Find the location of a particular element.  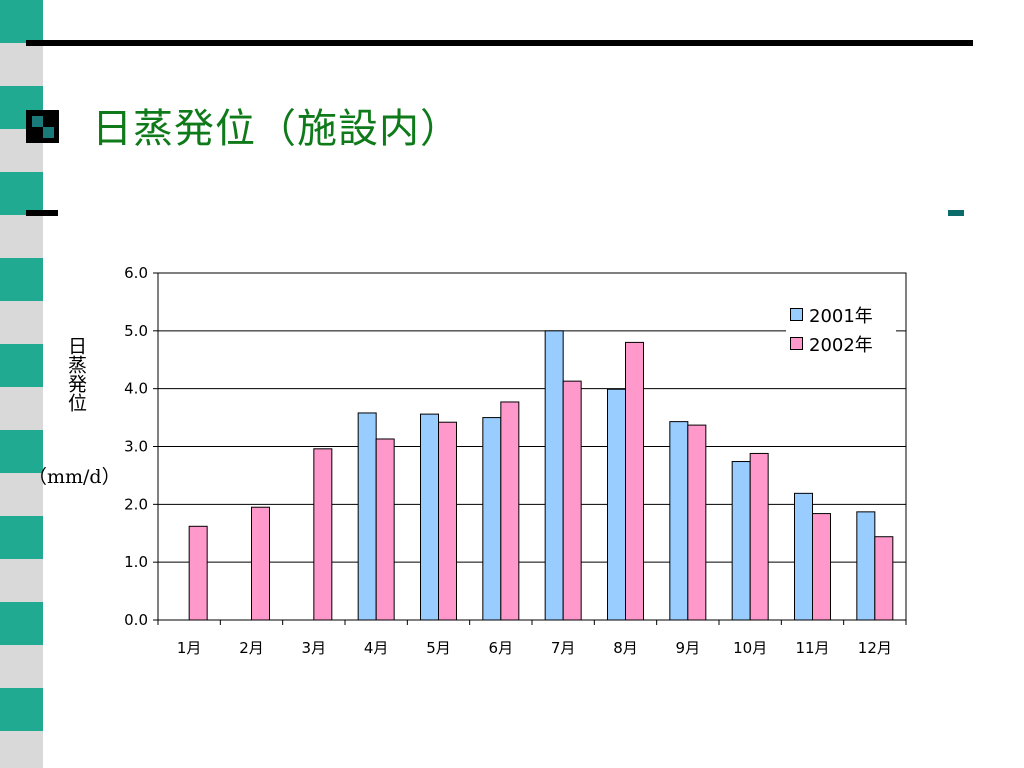

x-tick-label: 5月 is located at coordinates (438, 648).